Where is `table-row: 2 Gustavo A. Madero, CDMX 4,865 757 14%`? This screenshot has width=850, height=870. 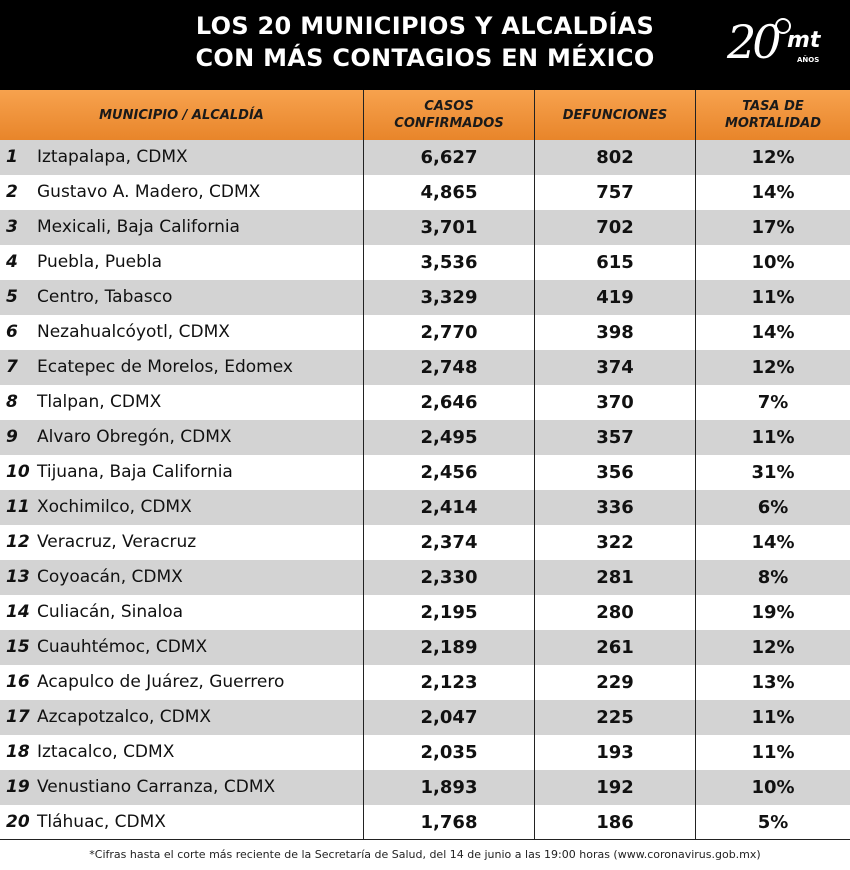 table-row: 2 Gustavo A. Madero, CDMX 4,865 757 14% is located at coordinates (425, 192).